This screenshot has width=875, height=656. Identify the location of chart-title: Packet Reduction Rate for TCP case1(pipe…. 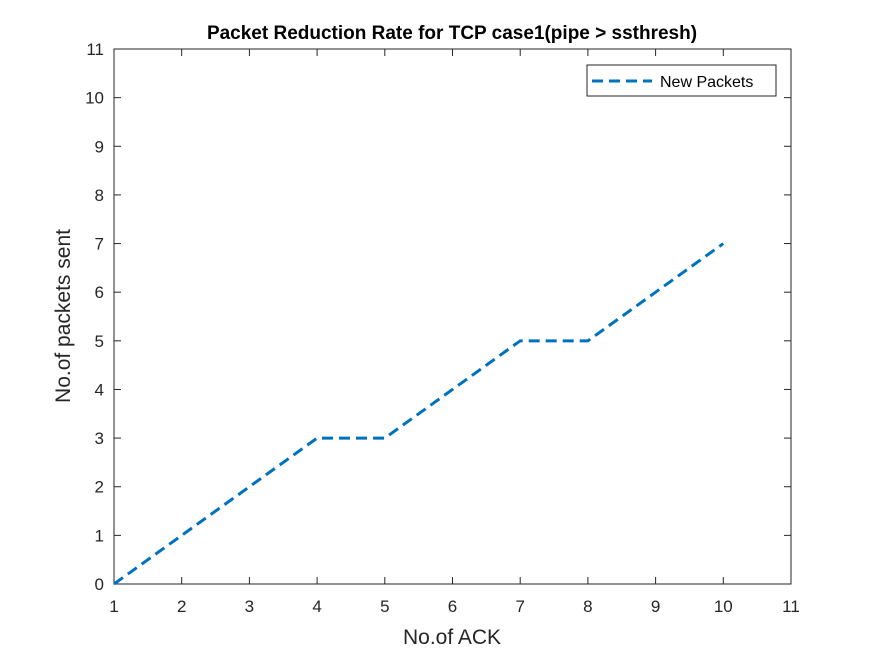
(452, 33).